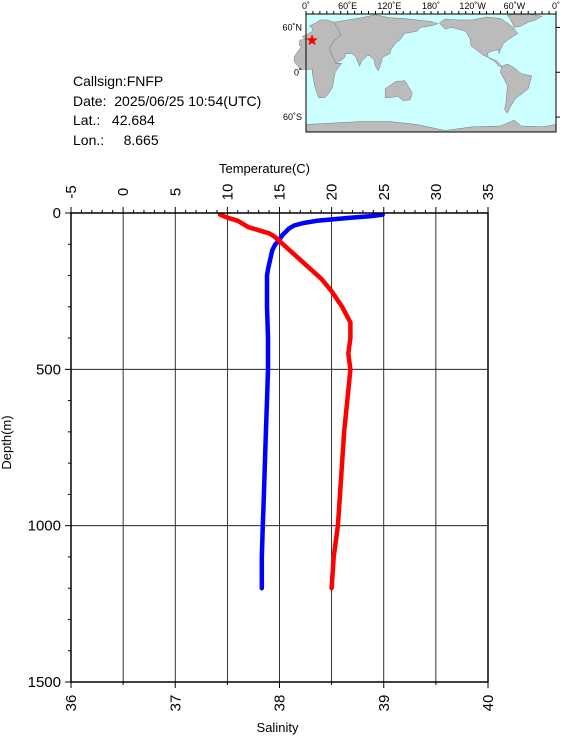 Image resolution: width=564 pixels, height=736 pixels. I want to click on latitude-text: Lat.: 42.684, so click(114, 120).